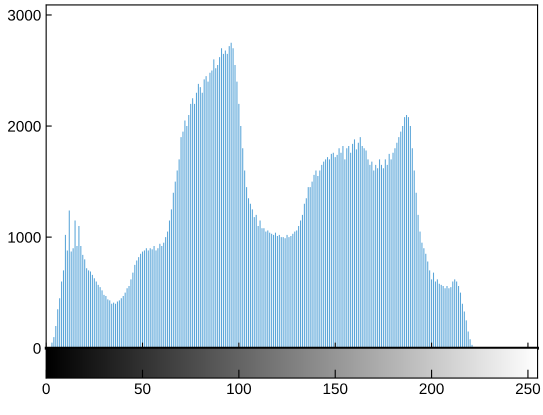  I want to click on x-tick-label: 100, so click(239, 388).